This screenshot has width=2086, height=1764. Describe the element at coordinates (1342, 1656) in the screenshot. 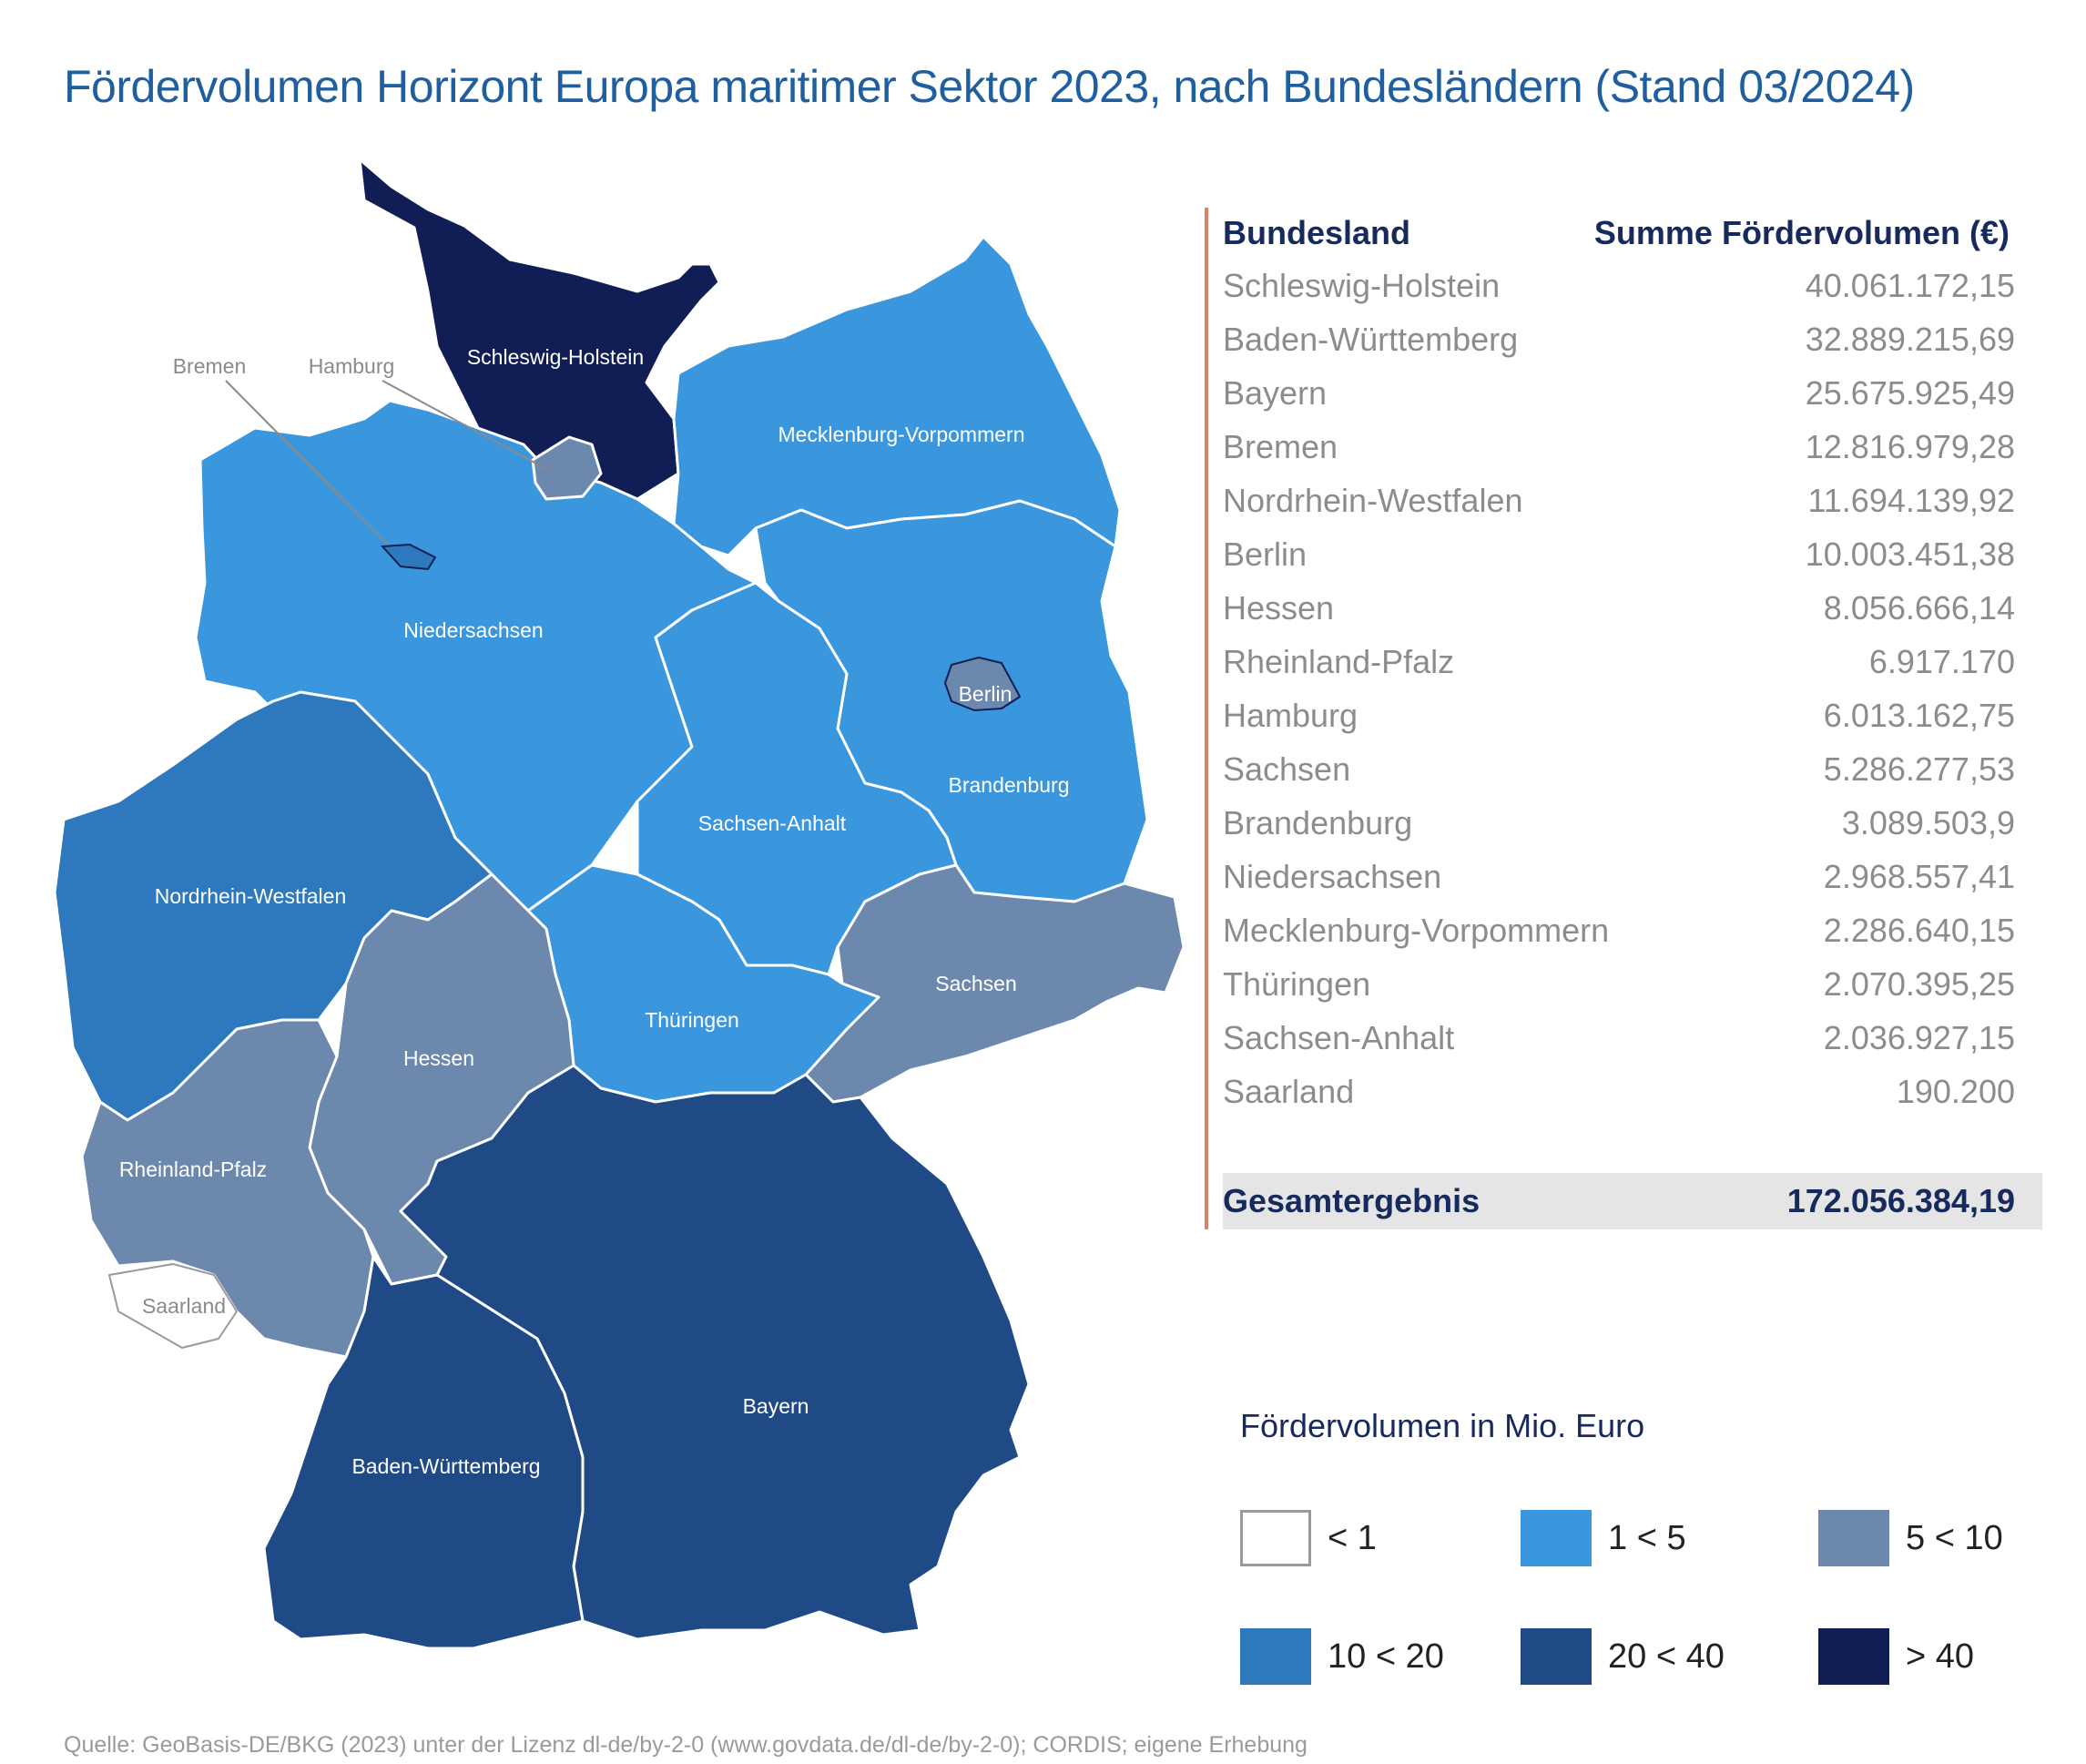

I see `legend-item: 10 < 20` at that location.